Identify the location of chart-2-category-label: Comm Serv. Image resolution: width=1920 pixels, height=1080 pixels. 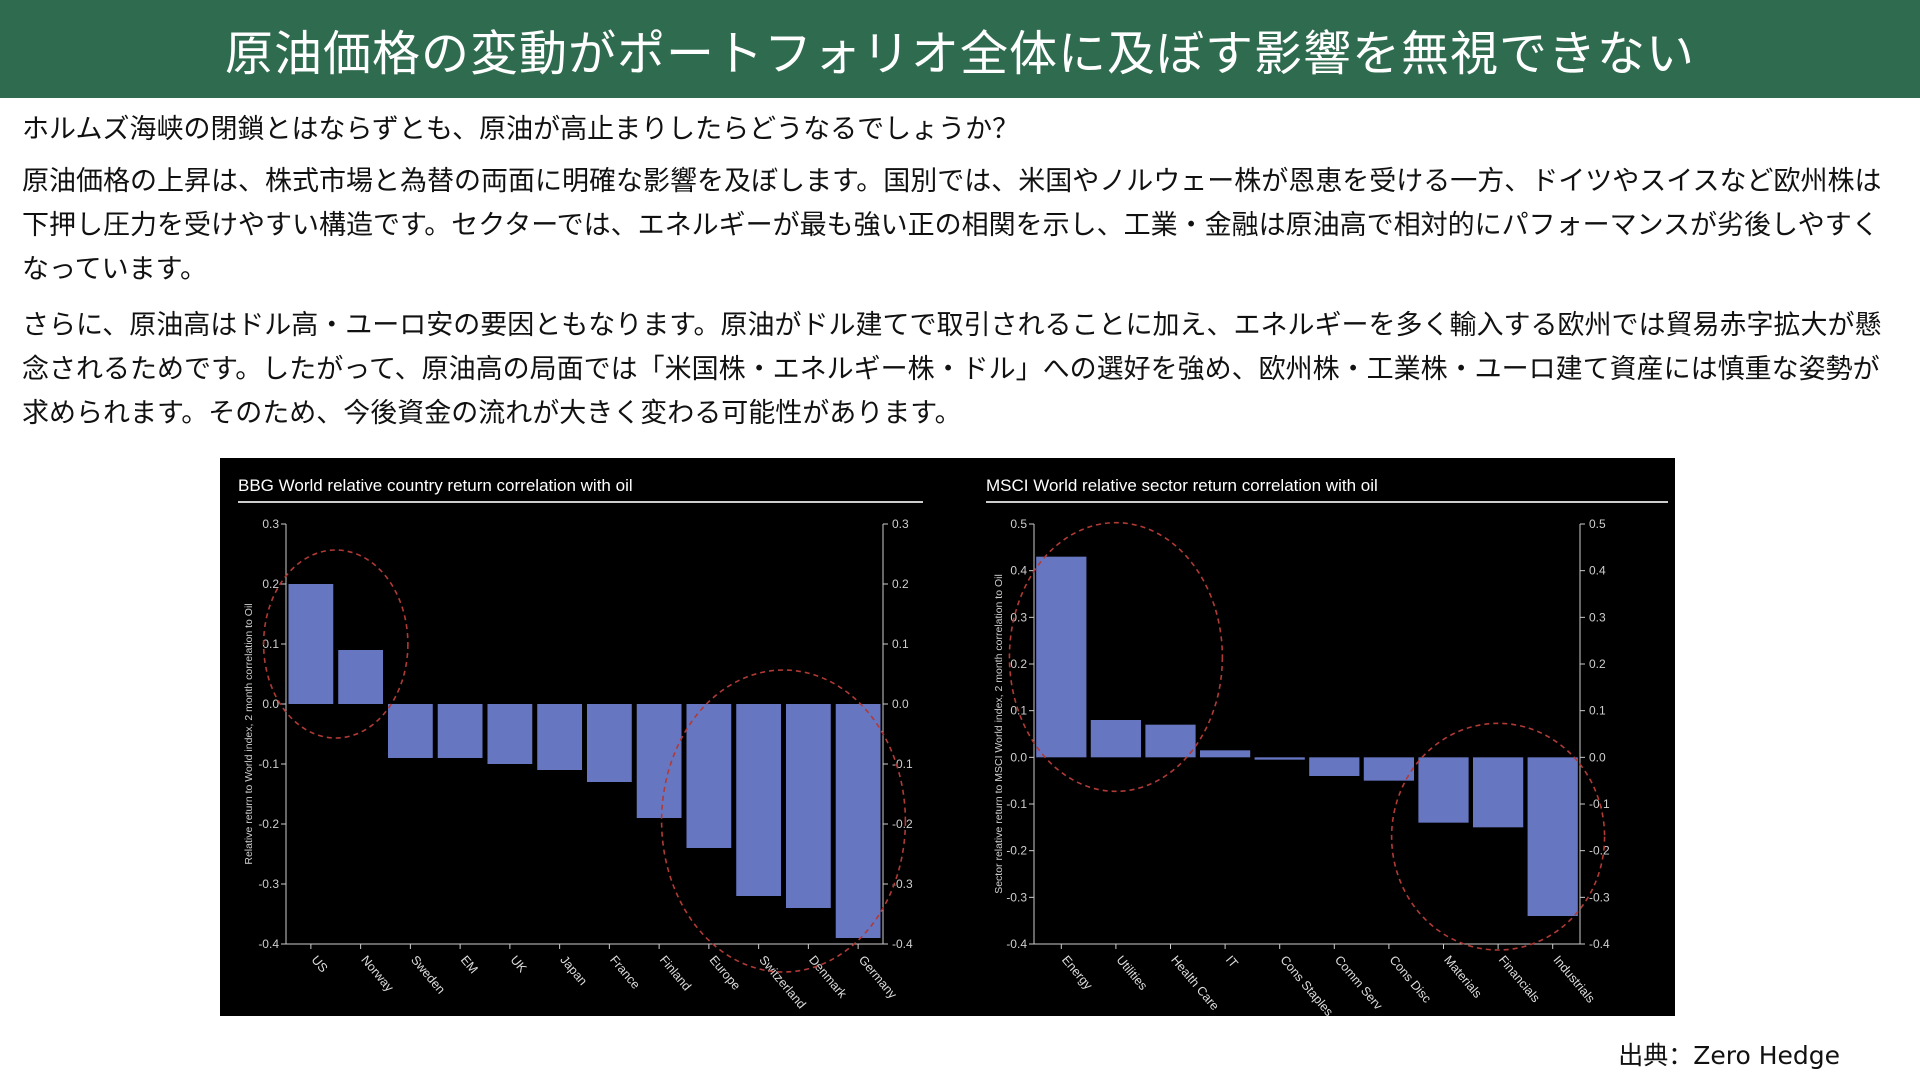
(1359, 983).